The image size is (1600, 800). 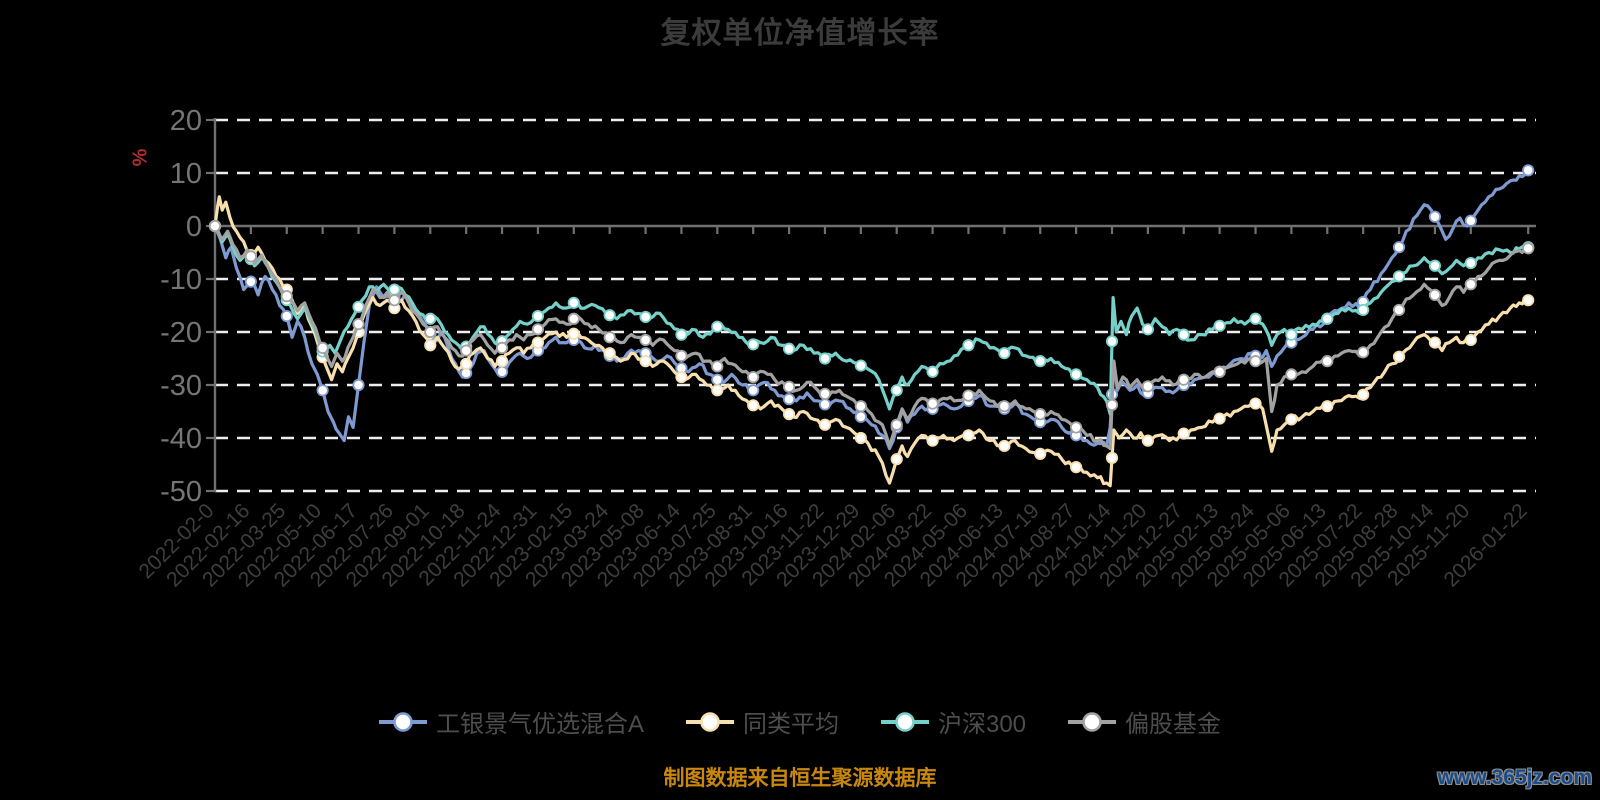 I want to click on legend-item-1: 同类平均, so click(x=762, y=721).